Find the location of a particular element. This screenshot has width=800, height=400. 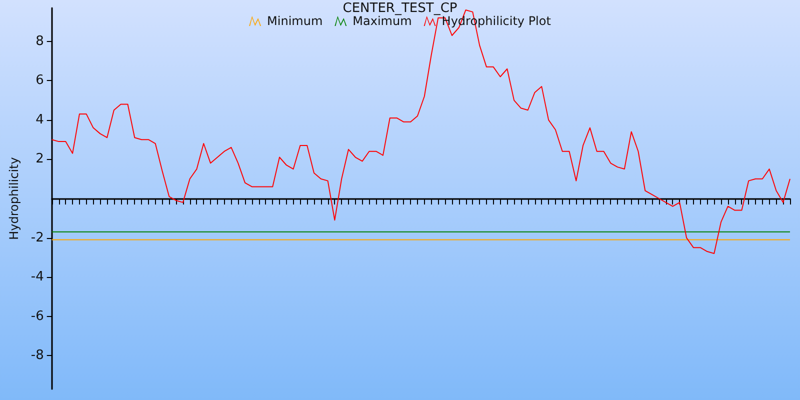

y-tick-label: 6 is located at coordinates (40, 80).